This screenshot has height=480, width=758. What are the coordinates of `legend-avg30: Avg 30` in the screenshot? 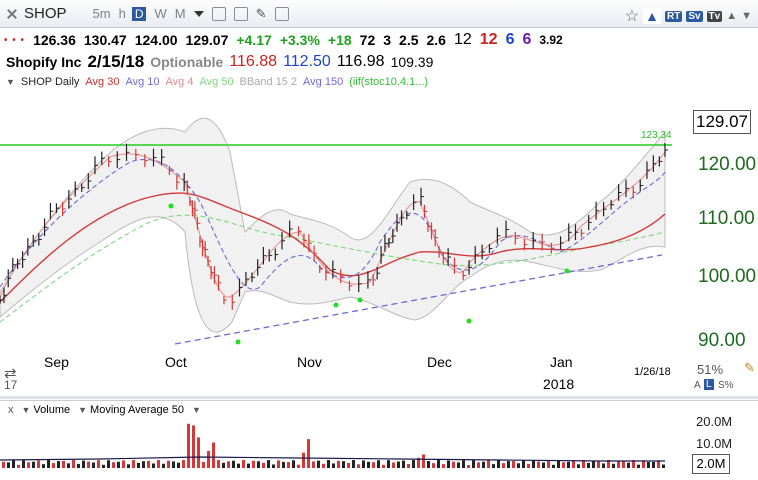 It's located at (102, 82).